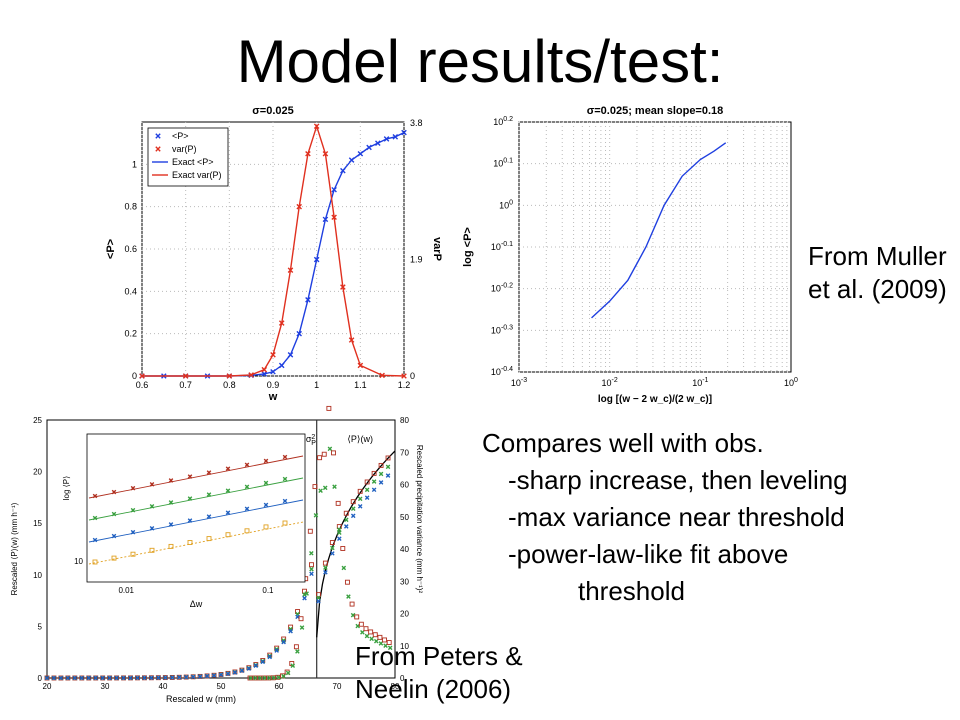 The width and height of the screenshot is (960, 720). Describe the element at coordinates (437, 249) in the screenshot. I see `y2-axis-label: varP` at that location.